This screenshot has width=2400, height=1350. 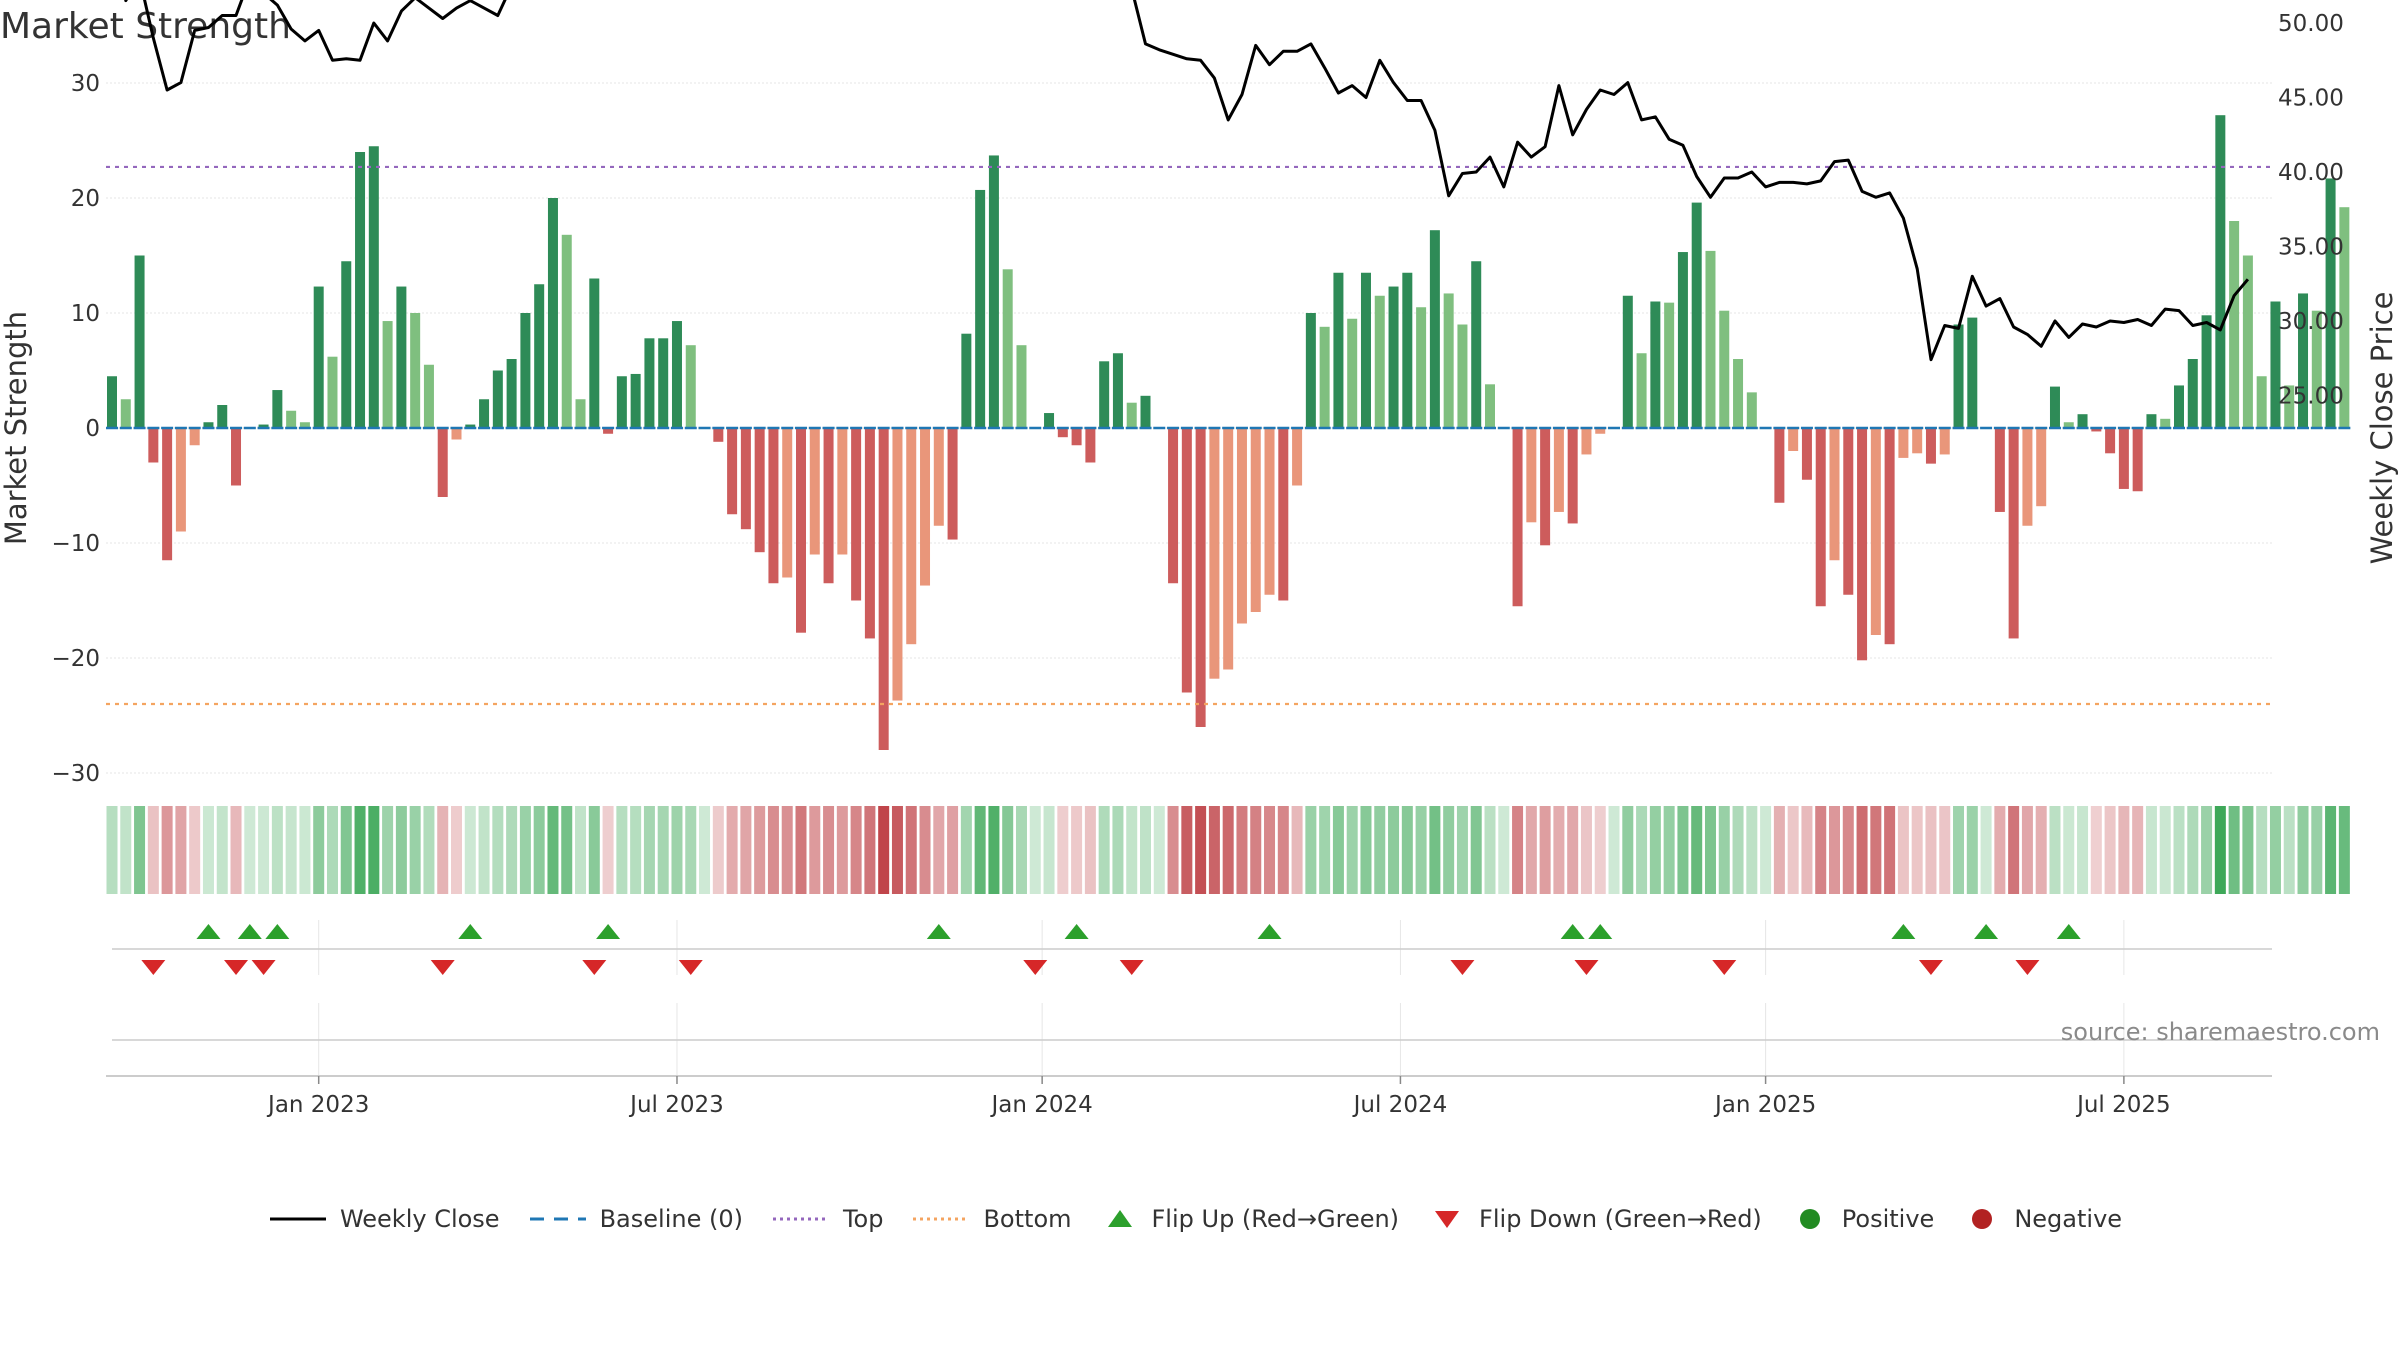 What do you see at coordinates (2042, 1219) in the screenshot?
I see `legend-negative: Negative` at bounding box center [2042, 1219].